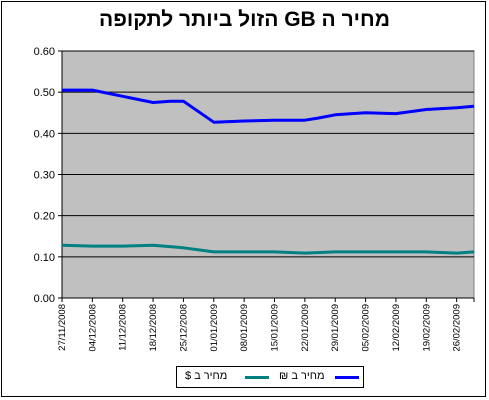 Image resolution: width=489 pixels, height=400 pixels. I want to click on x-tick-label: 22/01/2009, so click(305, 328).